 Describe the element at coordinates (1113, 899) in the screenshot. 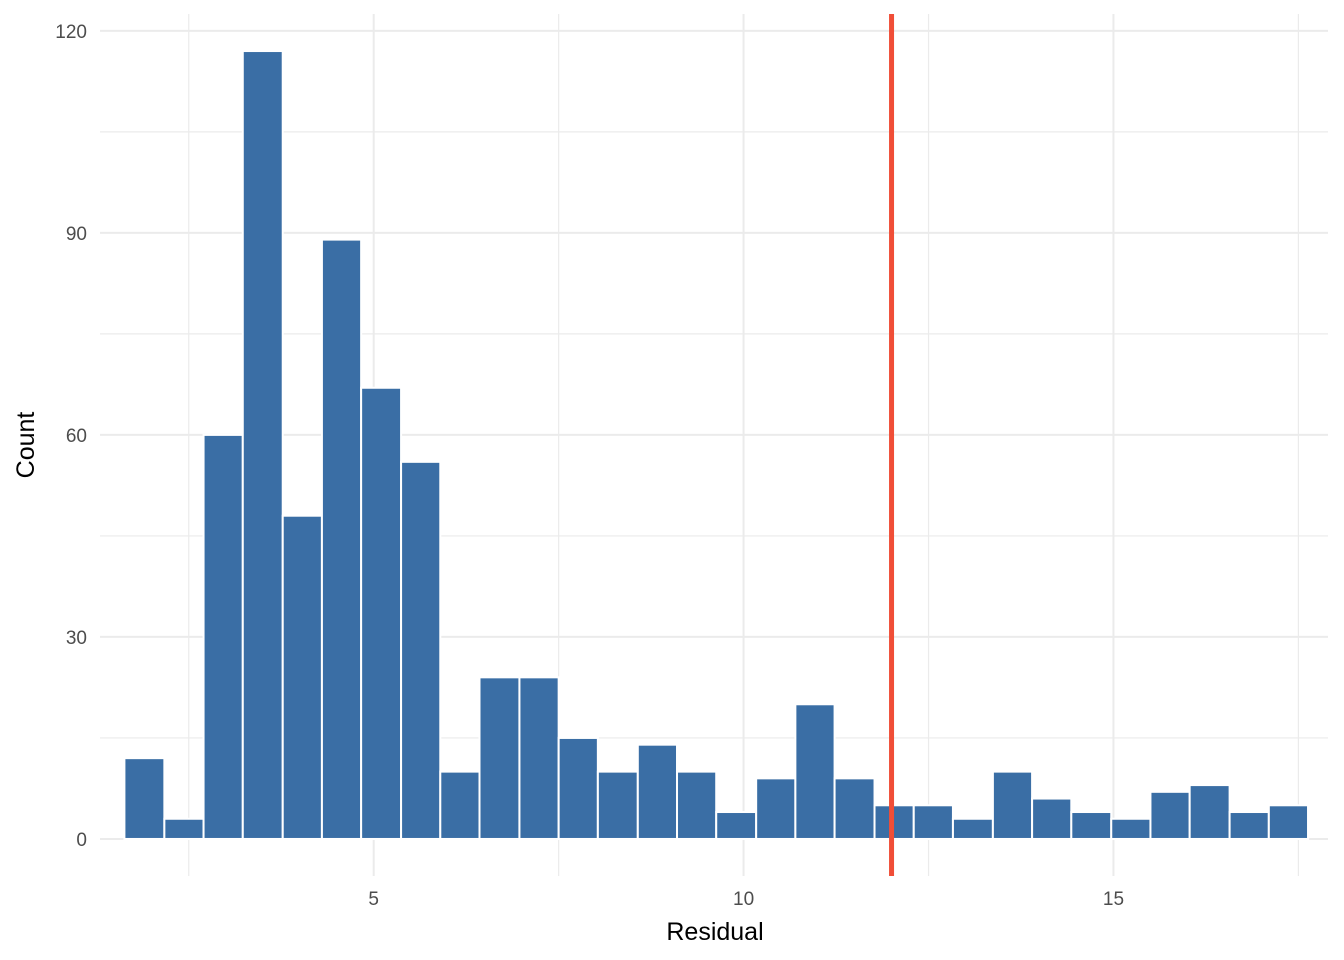

I see `x-tick-label: 15` at that location.